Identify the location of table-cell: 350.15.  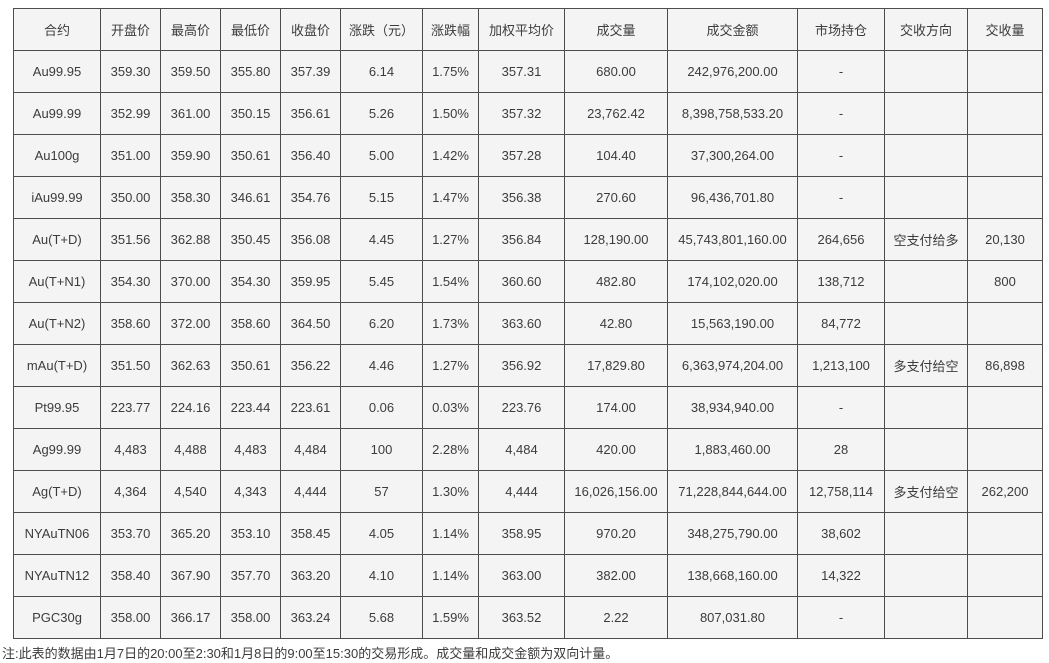
(250, 113).